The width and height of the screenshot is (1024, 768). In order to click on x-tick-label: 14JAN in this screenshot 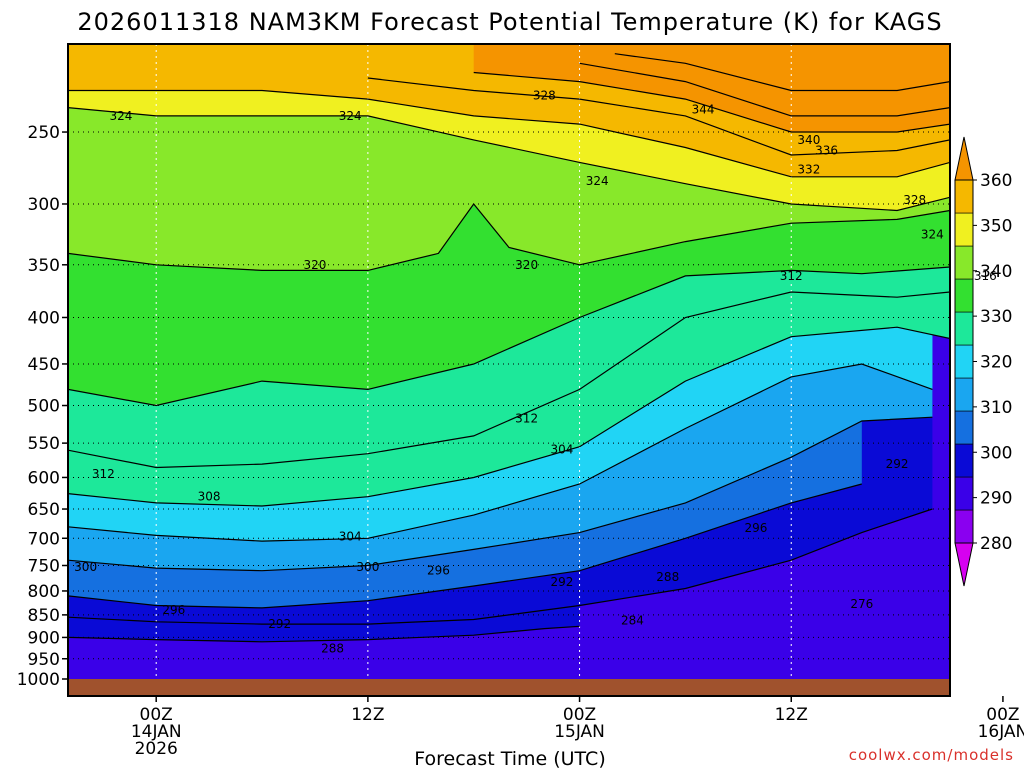, I will do `click(156, 732)`.